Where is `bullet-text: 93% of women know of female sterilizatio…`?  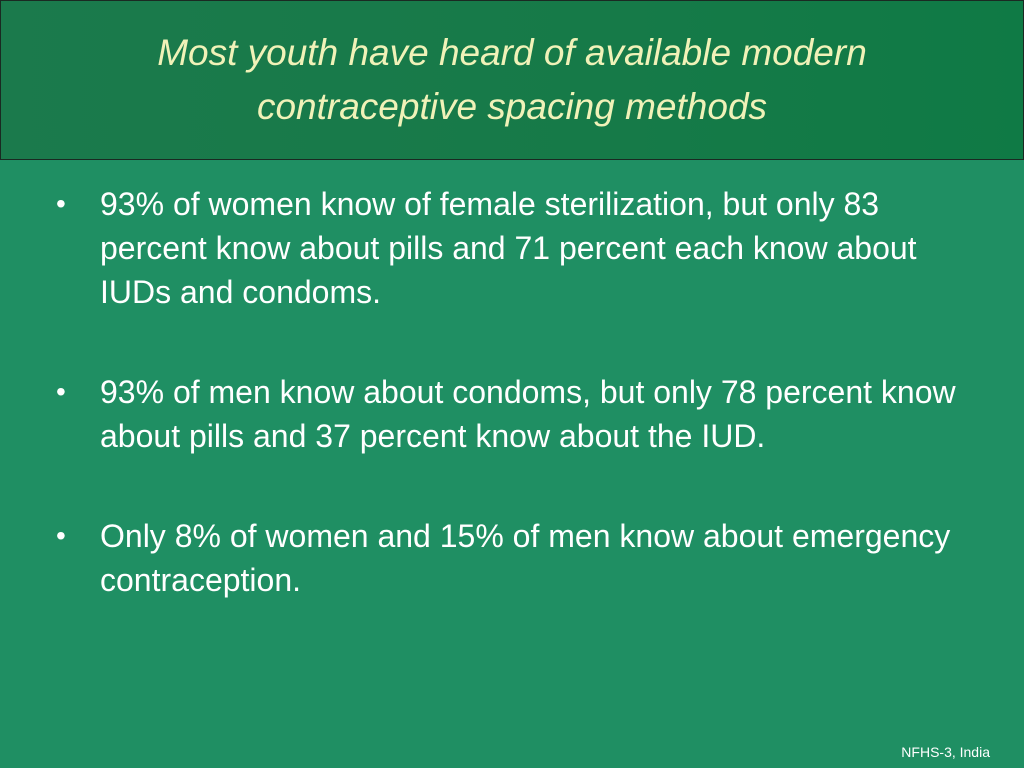 bullet-text: 93% of women know of female sterilizatio… is located at coordinates (508, 248).